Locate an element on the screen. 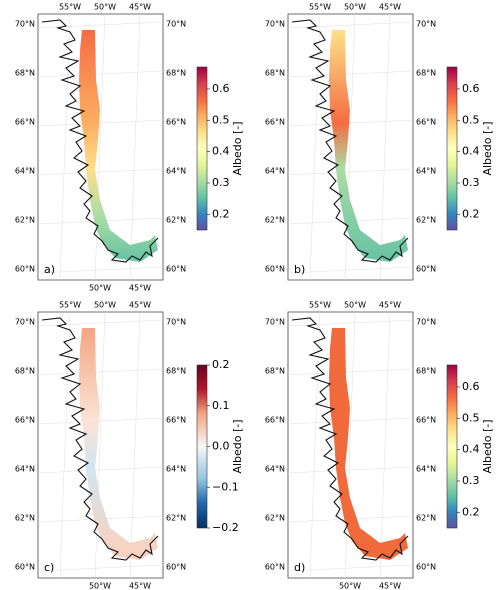 The image size is (500, 590). panel-label: a) is located at coordinates (49, 269).